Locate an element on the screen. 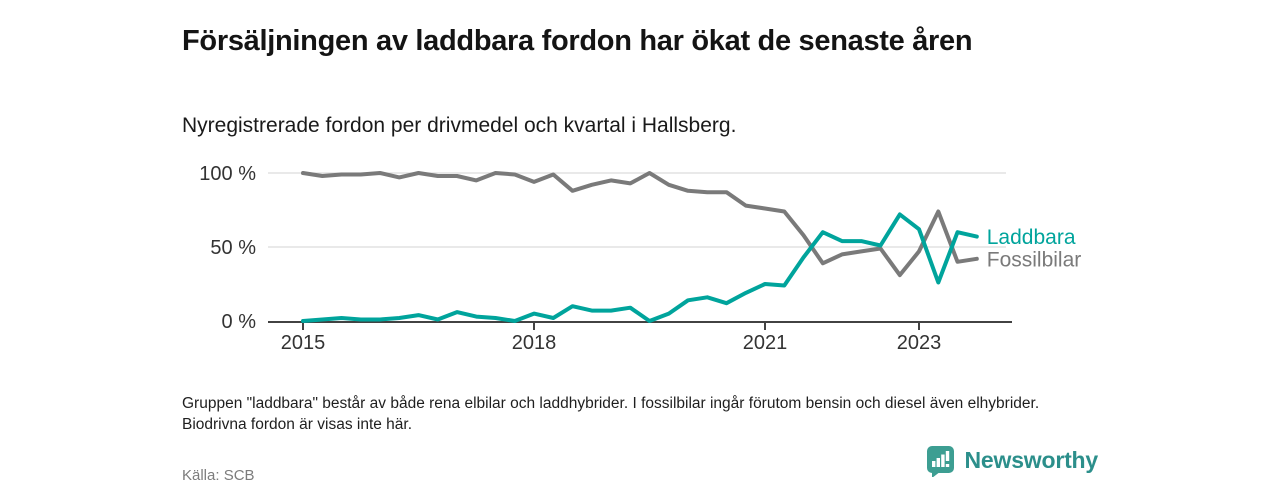 This screenshot has width=1280, height=484. series-label-laddbara: Laddbara is located at coordinates (1031, 237).